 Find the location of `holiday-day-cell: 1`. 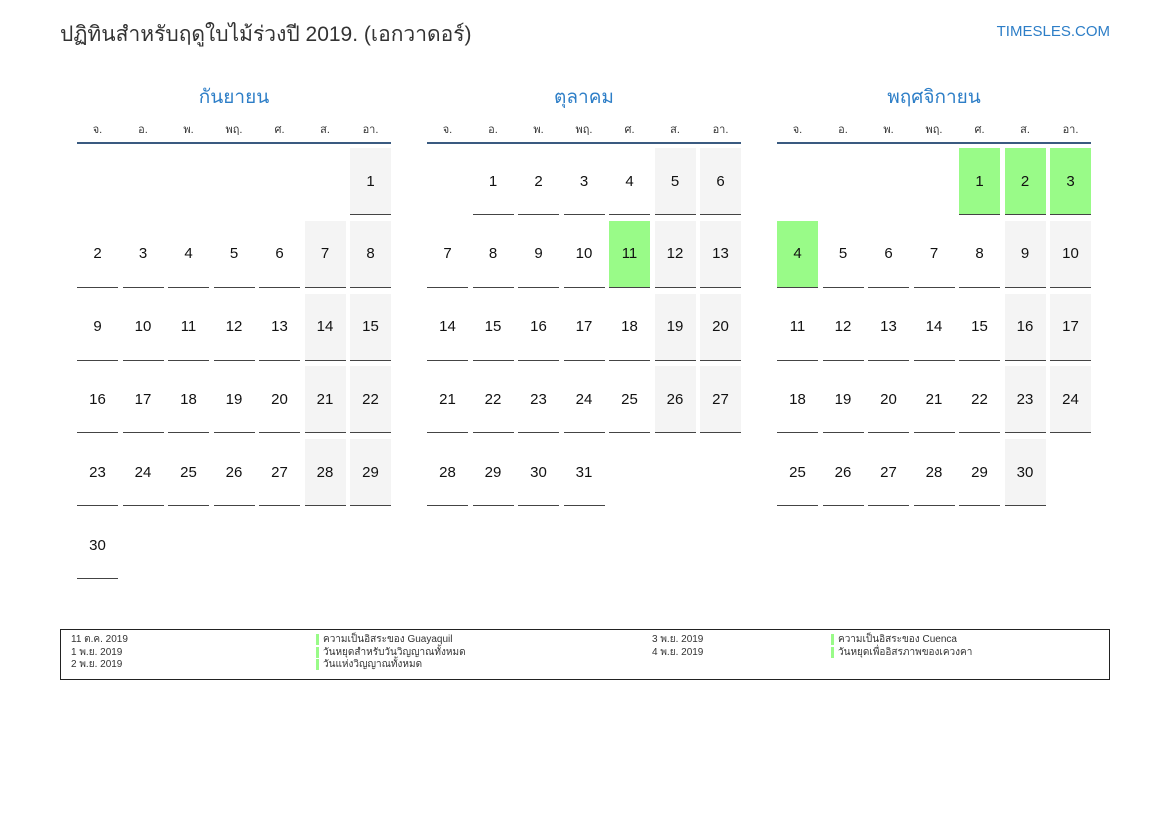

holiday-day-cell: 1 is located at coordinates (979, 181).